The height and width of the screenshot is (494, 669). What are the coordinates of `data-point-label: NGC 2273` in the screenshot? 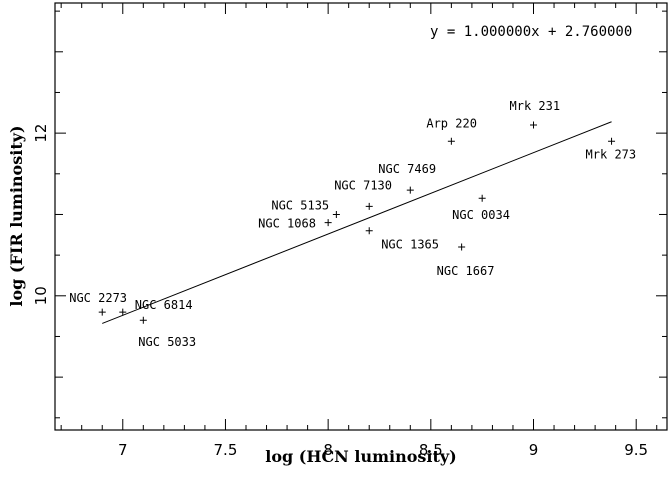 It's located at (98, 298).